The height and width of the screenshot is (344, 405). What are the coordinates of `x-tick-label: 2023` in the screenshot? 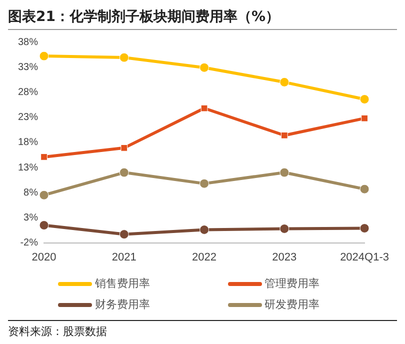 It's located at (284, 257).